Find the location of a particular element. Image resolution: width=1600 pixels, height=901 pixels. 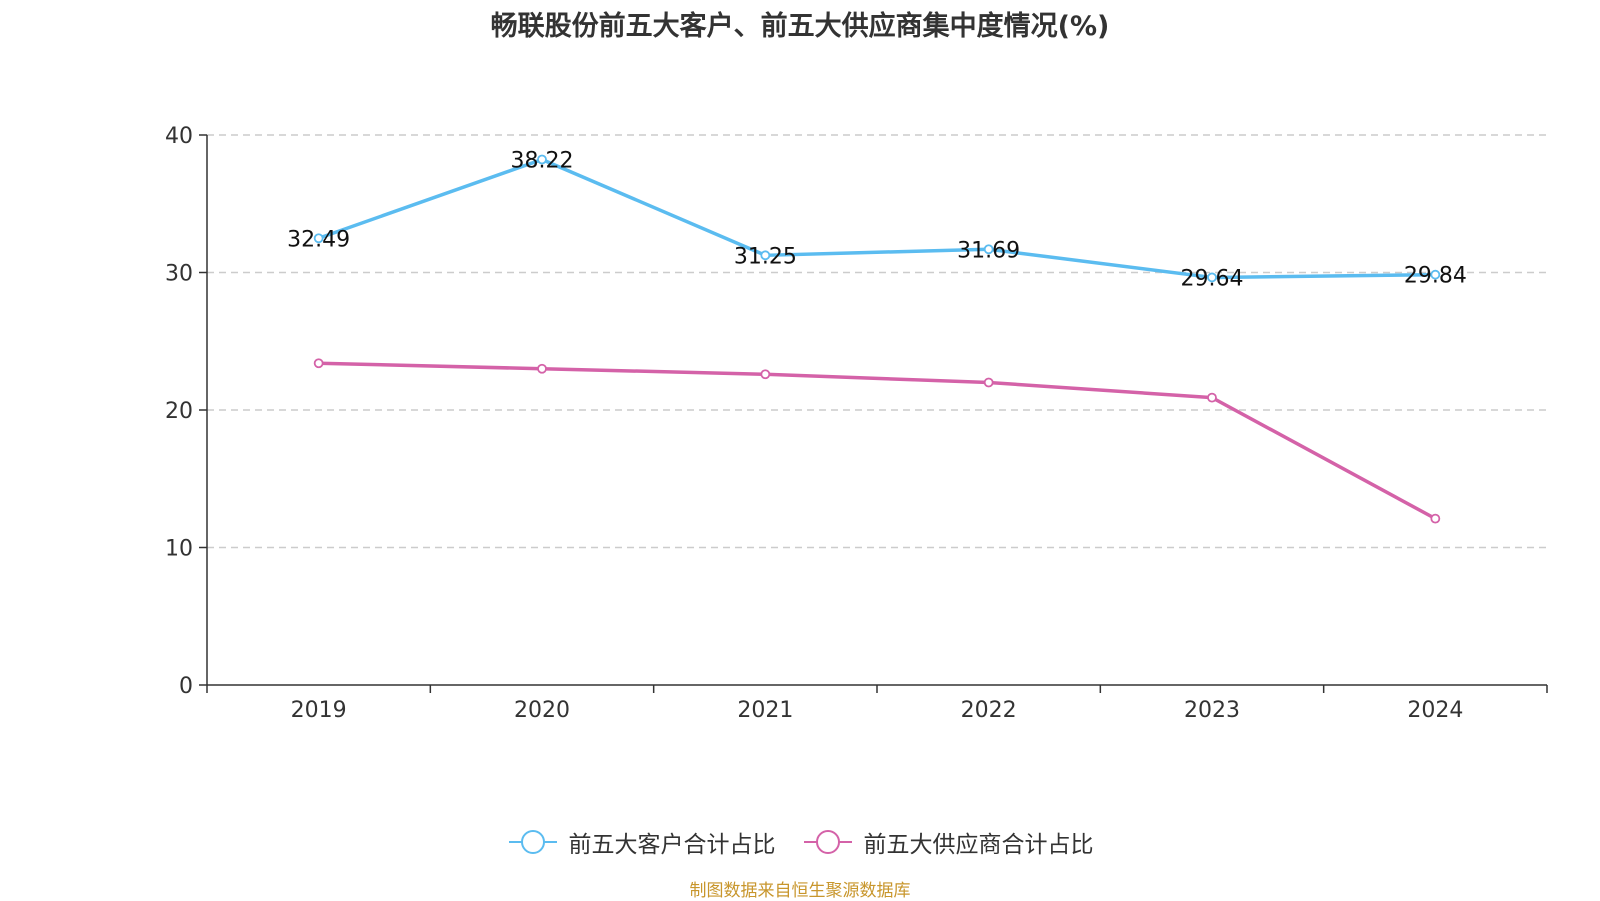

data-label: 29.64 is located at coordinates (1212, 278).